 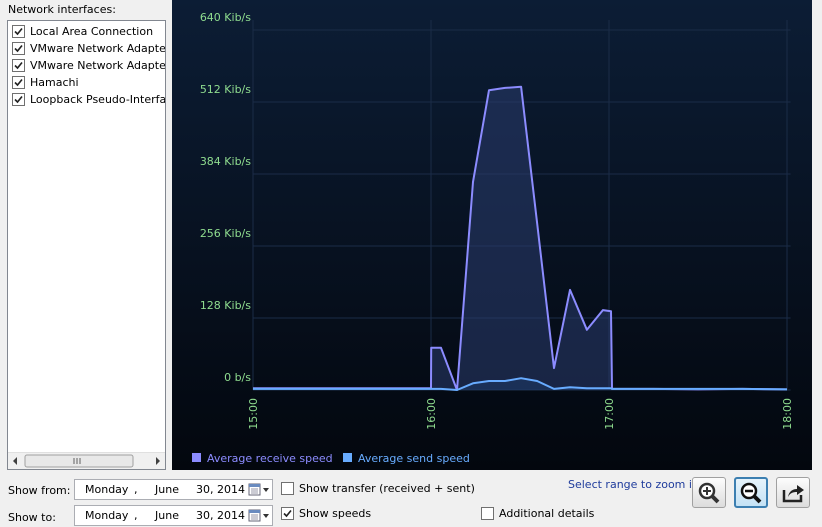 I want to click on y-tick-label: 512 Kib/s, so click(x=225, y=89).